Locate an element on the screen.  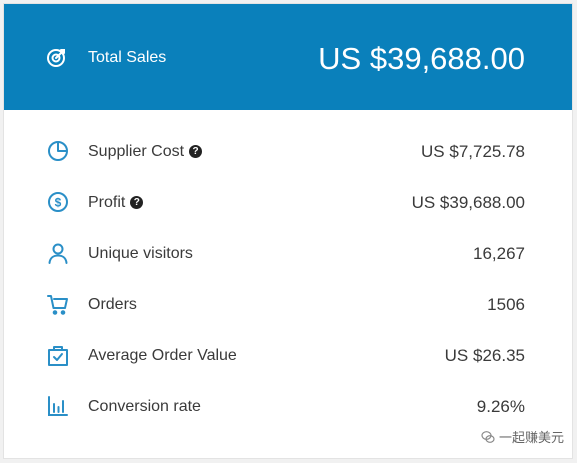
user-icon is located at coordinates (58, 253).